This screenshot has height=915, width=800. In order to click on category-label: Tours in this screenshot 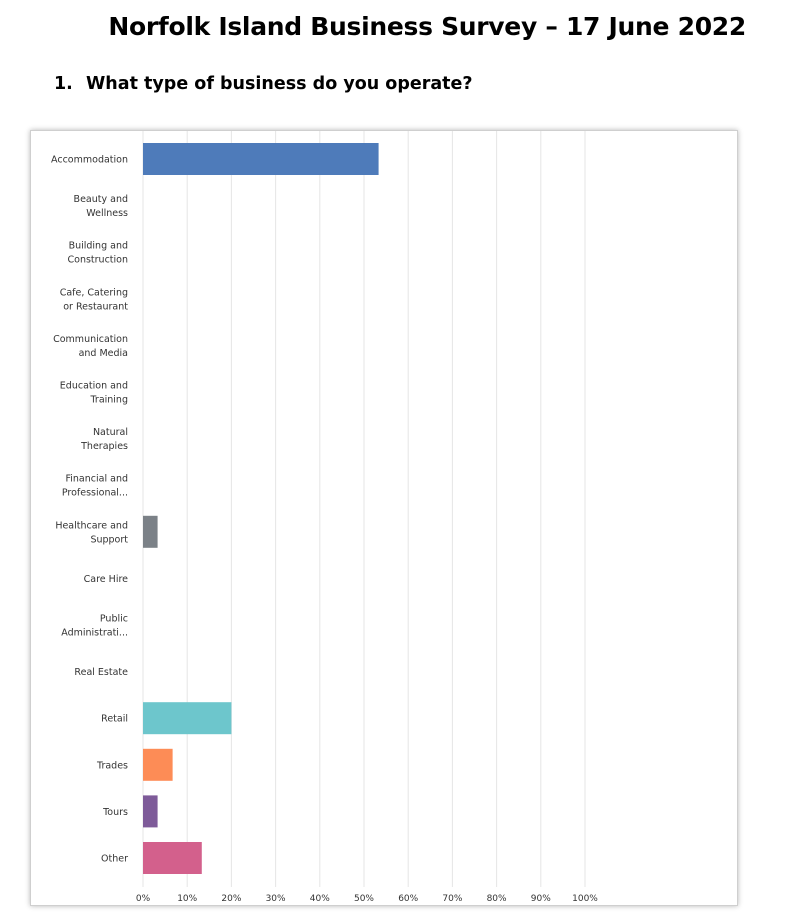, I will do `click(115, 812)`.